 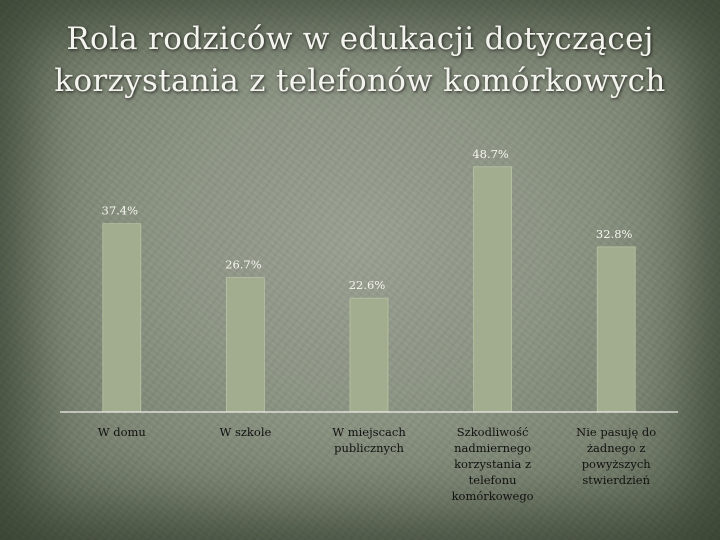 I want to click on category-label-3-line-1: nadmiernego, so click(x=492, y=448).